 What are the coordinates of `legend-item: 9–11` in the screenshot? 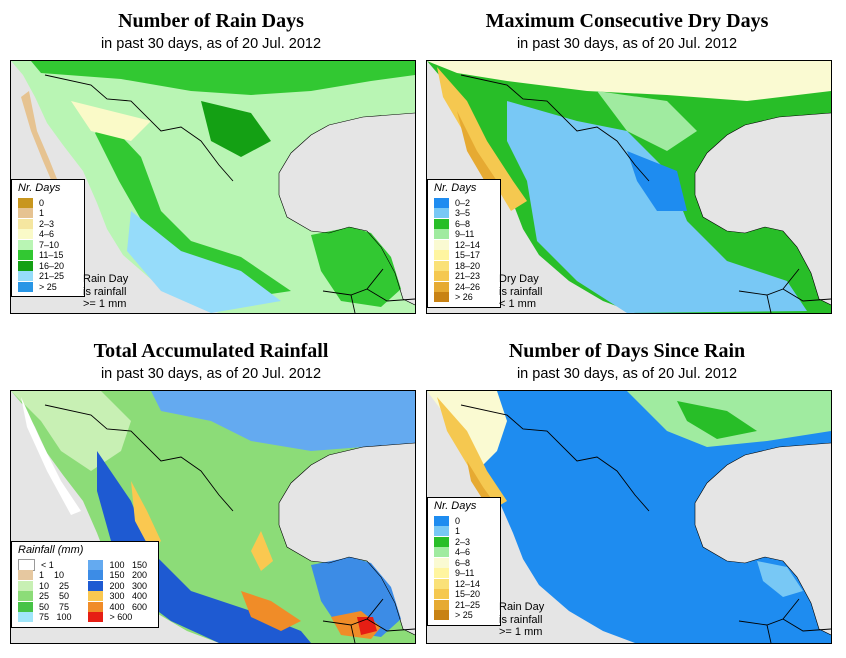 It's located at (465, 234).